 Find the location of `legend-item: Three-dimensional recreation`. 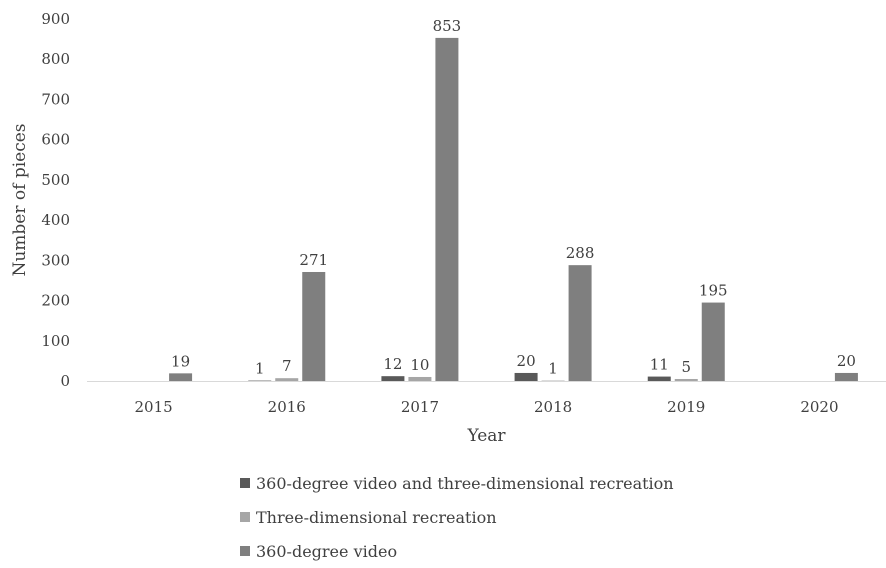

legend-item: Three-dimensional recreation is located at coordinates (457, 517).